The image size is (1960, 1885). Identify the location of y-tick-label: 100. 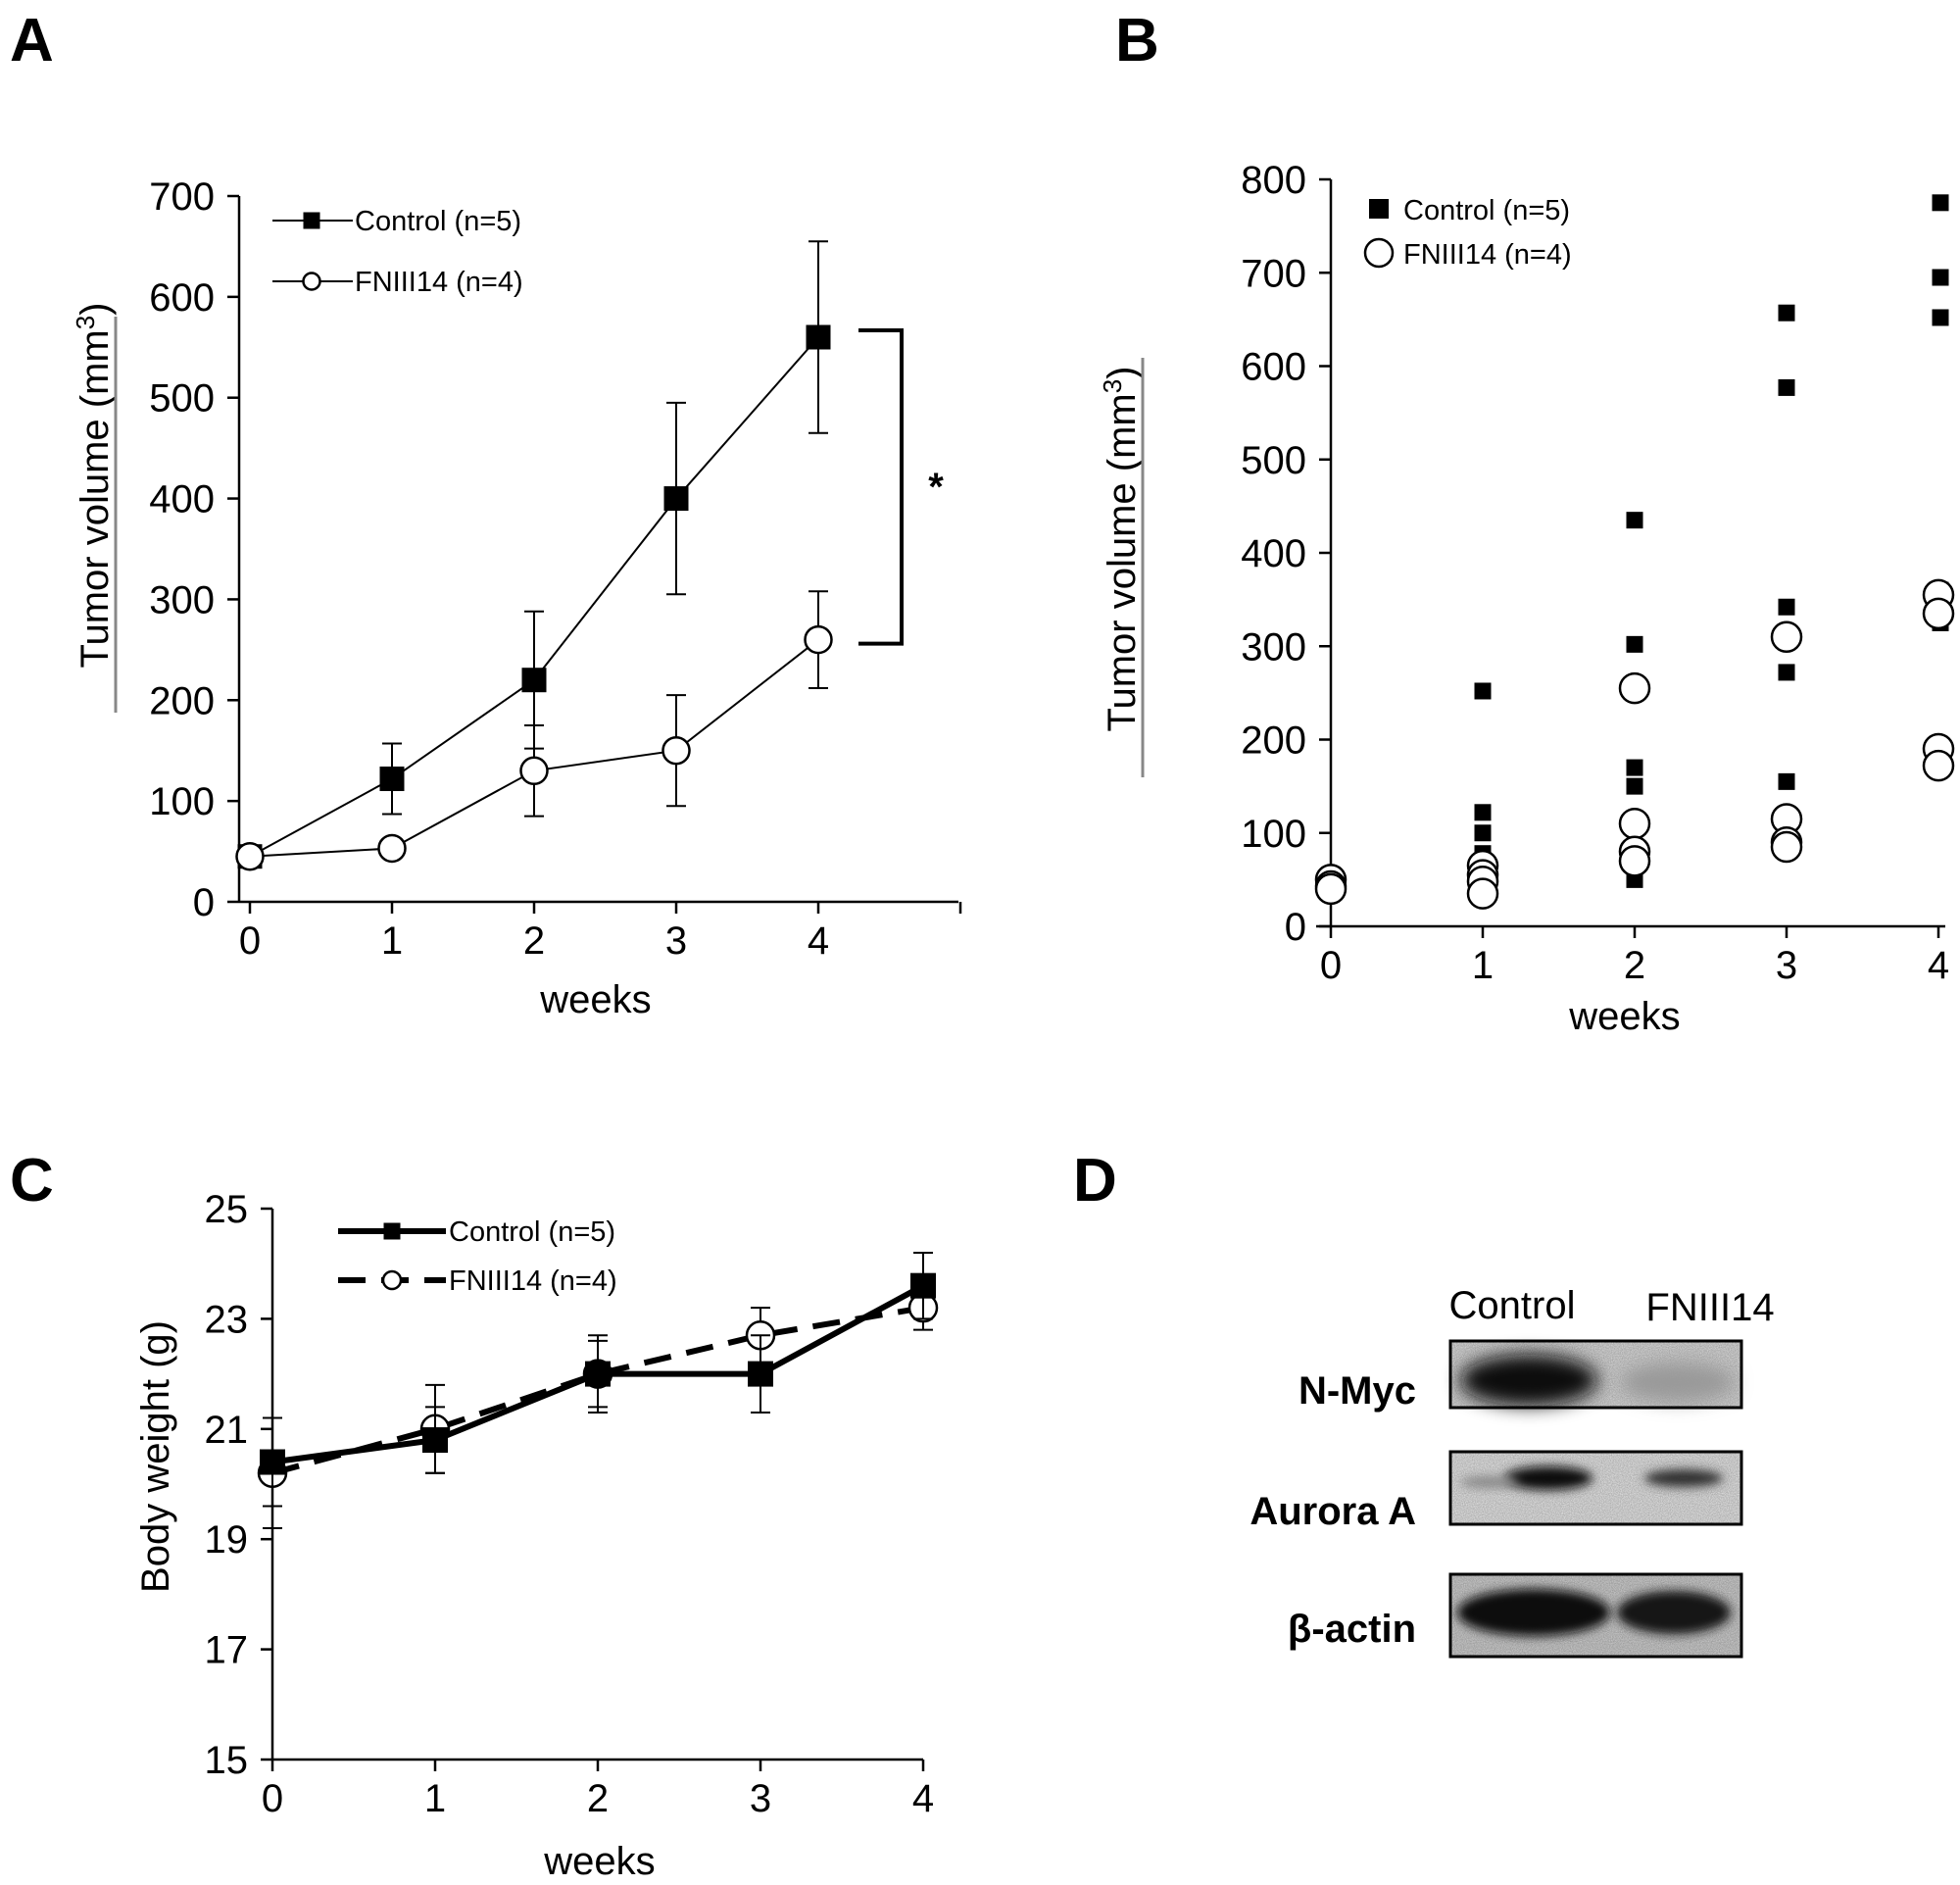
(1273, 834).